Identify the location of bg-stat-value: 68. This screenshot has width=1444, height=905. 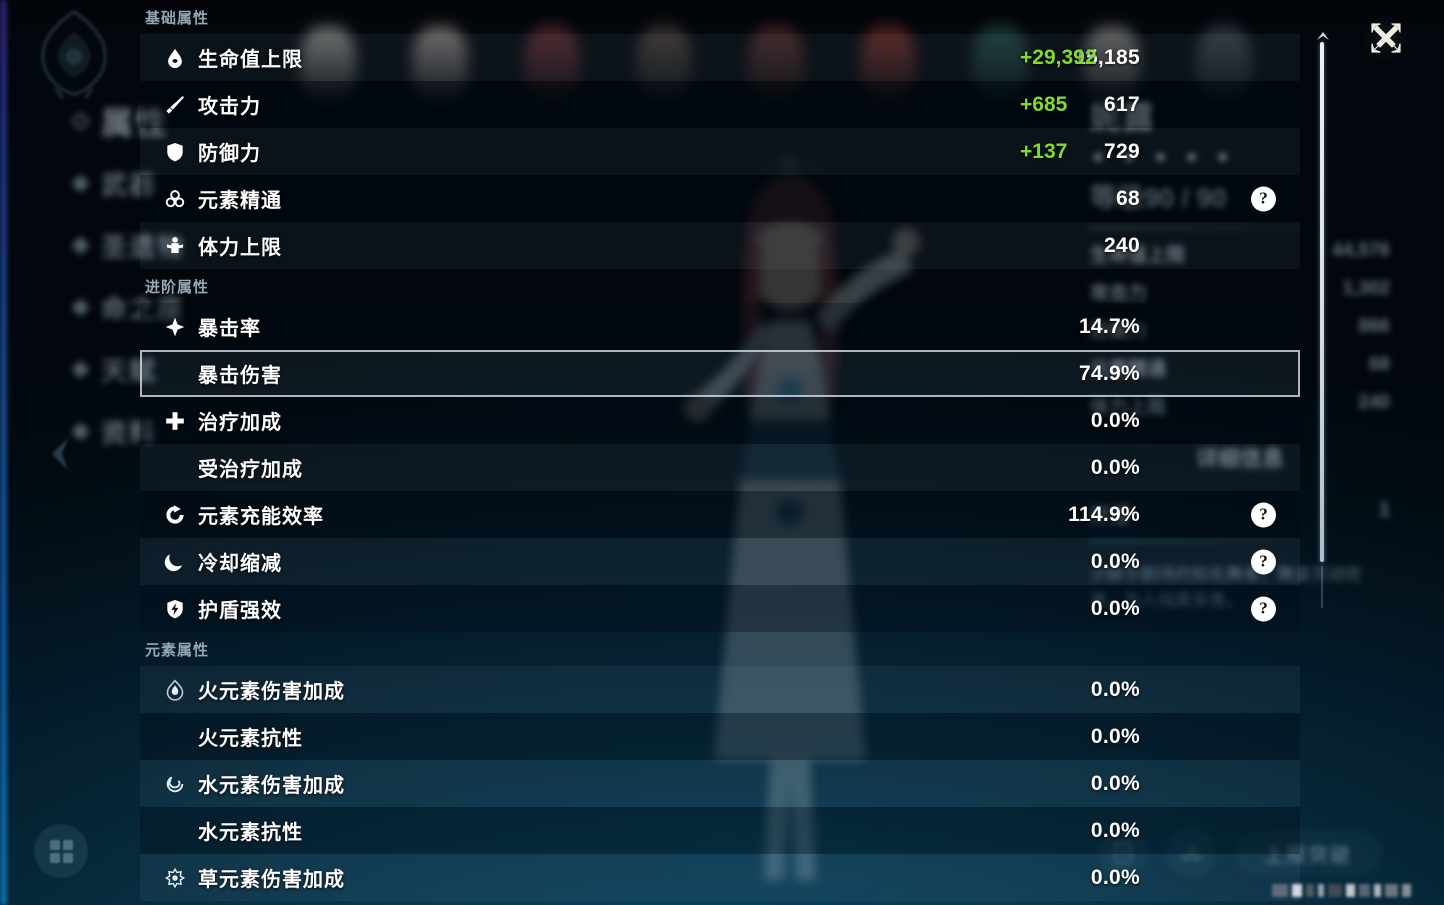
(1379, 364).